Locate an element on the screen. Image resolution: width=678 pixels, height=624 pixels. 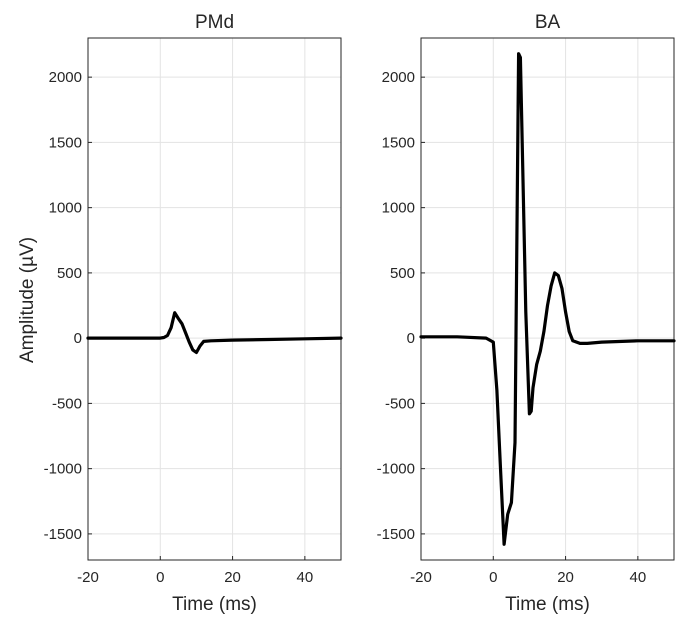
pmd-y-tick-label: -500 is located at coordinates (67, 403).